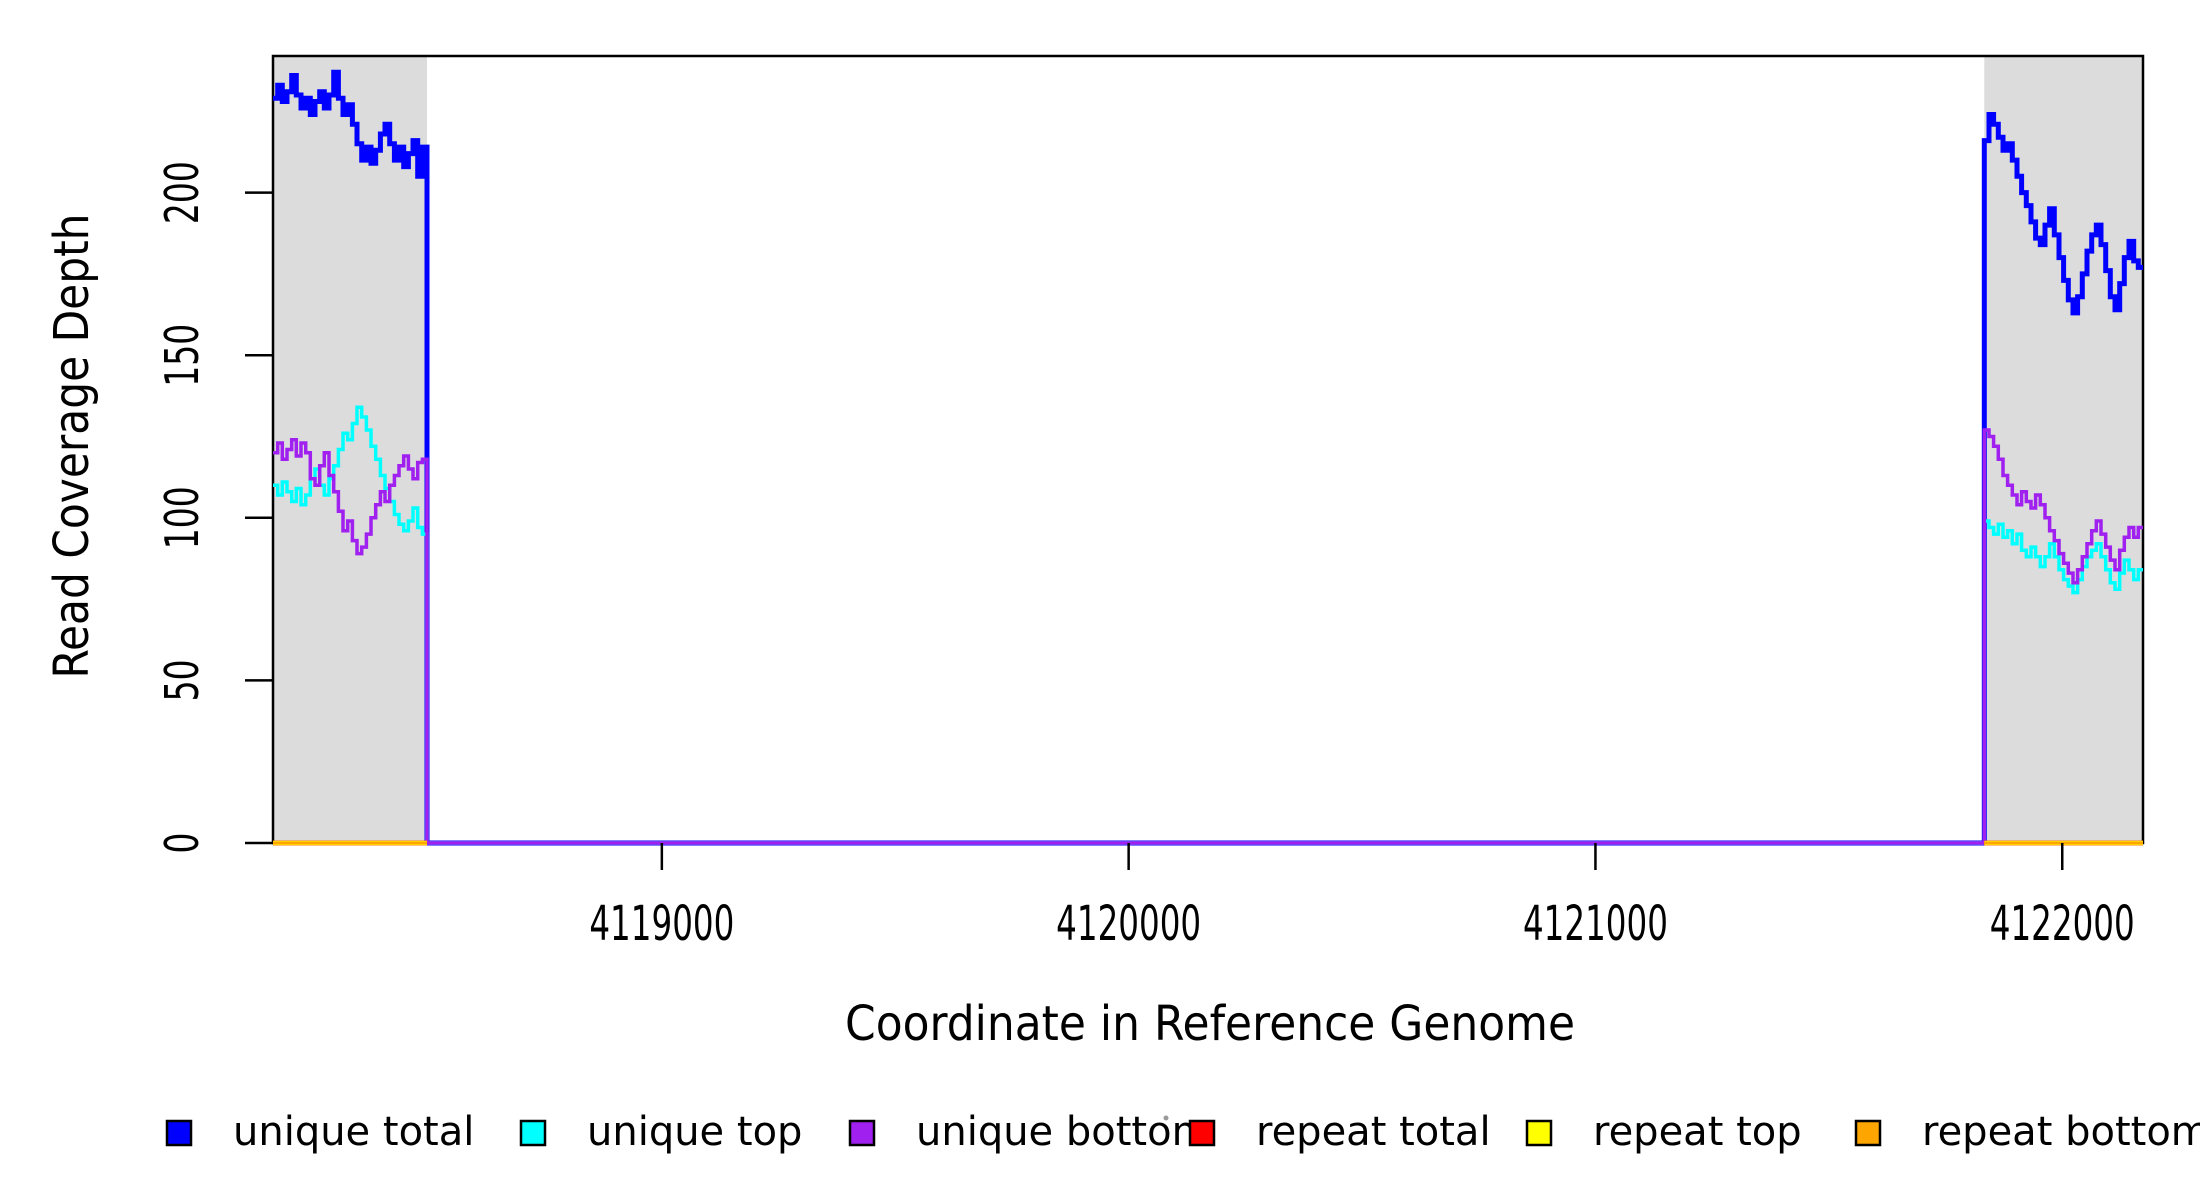 The height and width of the screenshot is (1200, 2200). Describe the element at coordinates (1373, 1132) in the screenshot. I see `legend-label-repeat-total: repeat total` at that location.